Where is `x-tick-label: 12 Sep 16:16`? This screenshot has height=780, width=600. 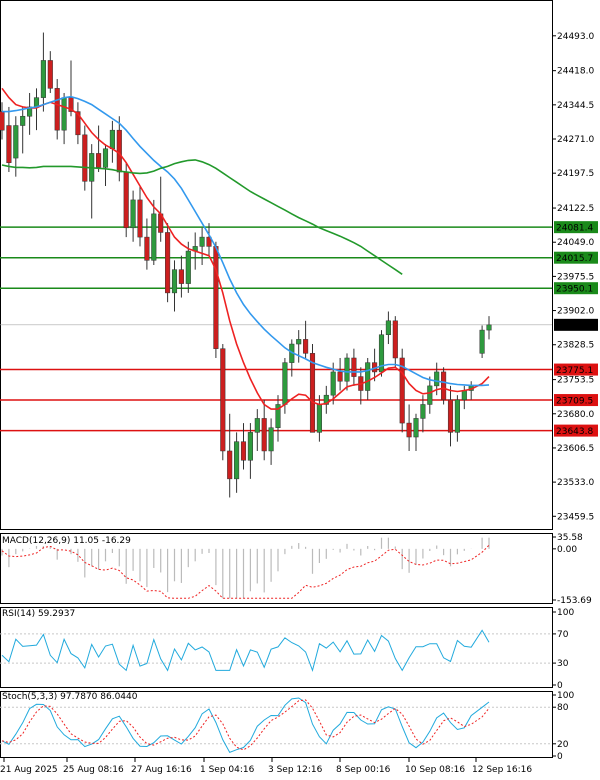 x-tick-label: 12 Sep 16:16 is located at coordinates (502, 770).